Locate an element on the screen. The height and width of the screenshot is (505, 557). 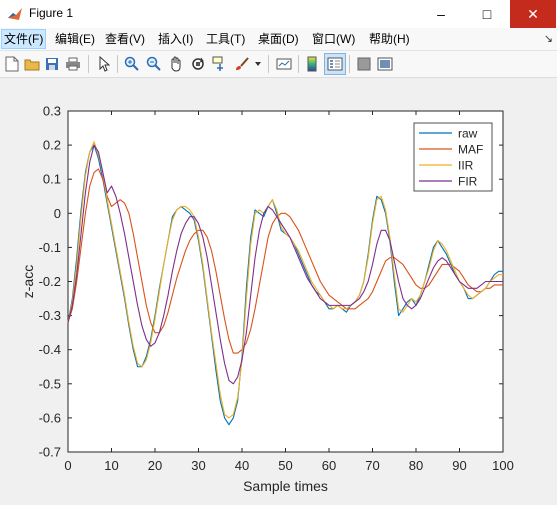
menu-view: 查看(V) is located at coordinates (125, 39).